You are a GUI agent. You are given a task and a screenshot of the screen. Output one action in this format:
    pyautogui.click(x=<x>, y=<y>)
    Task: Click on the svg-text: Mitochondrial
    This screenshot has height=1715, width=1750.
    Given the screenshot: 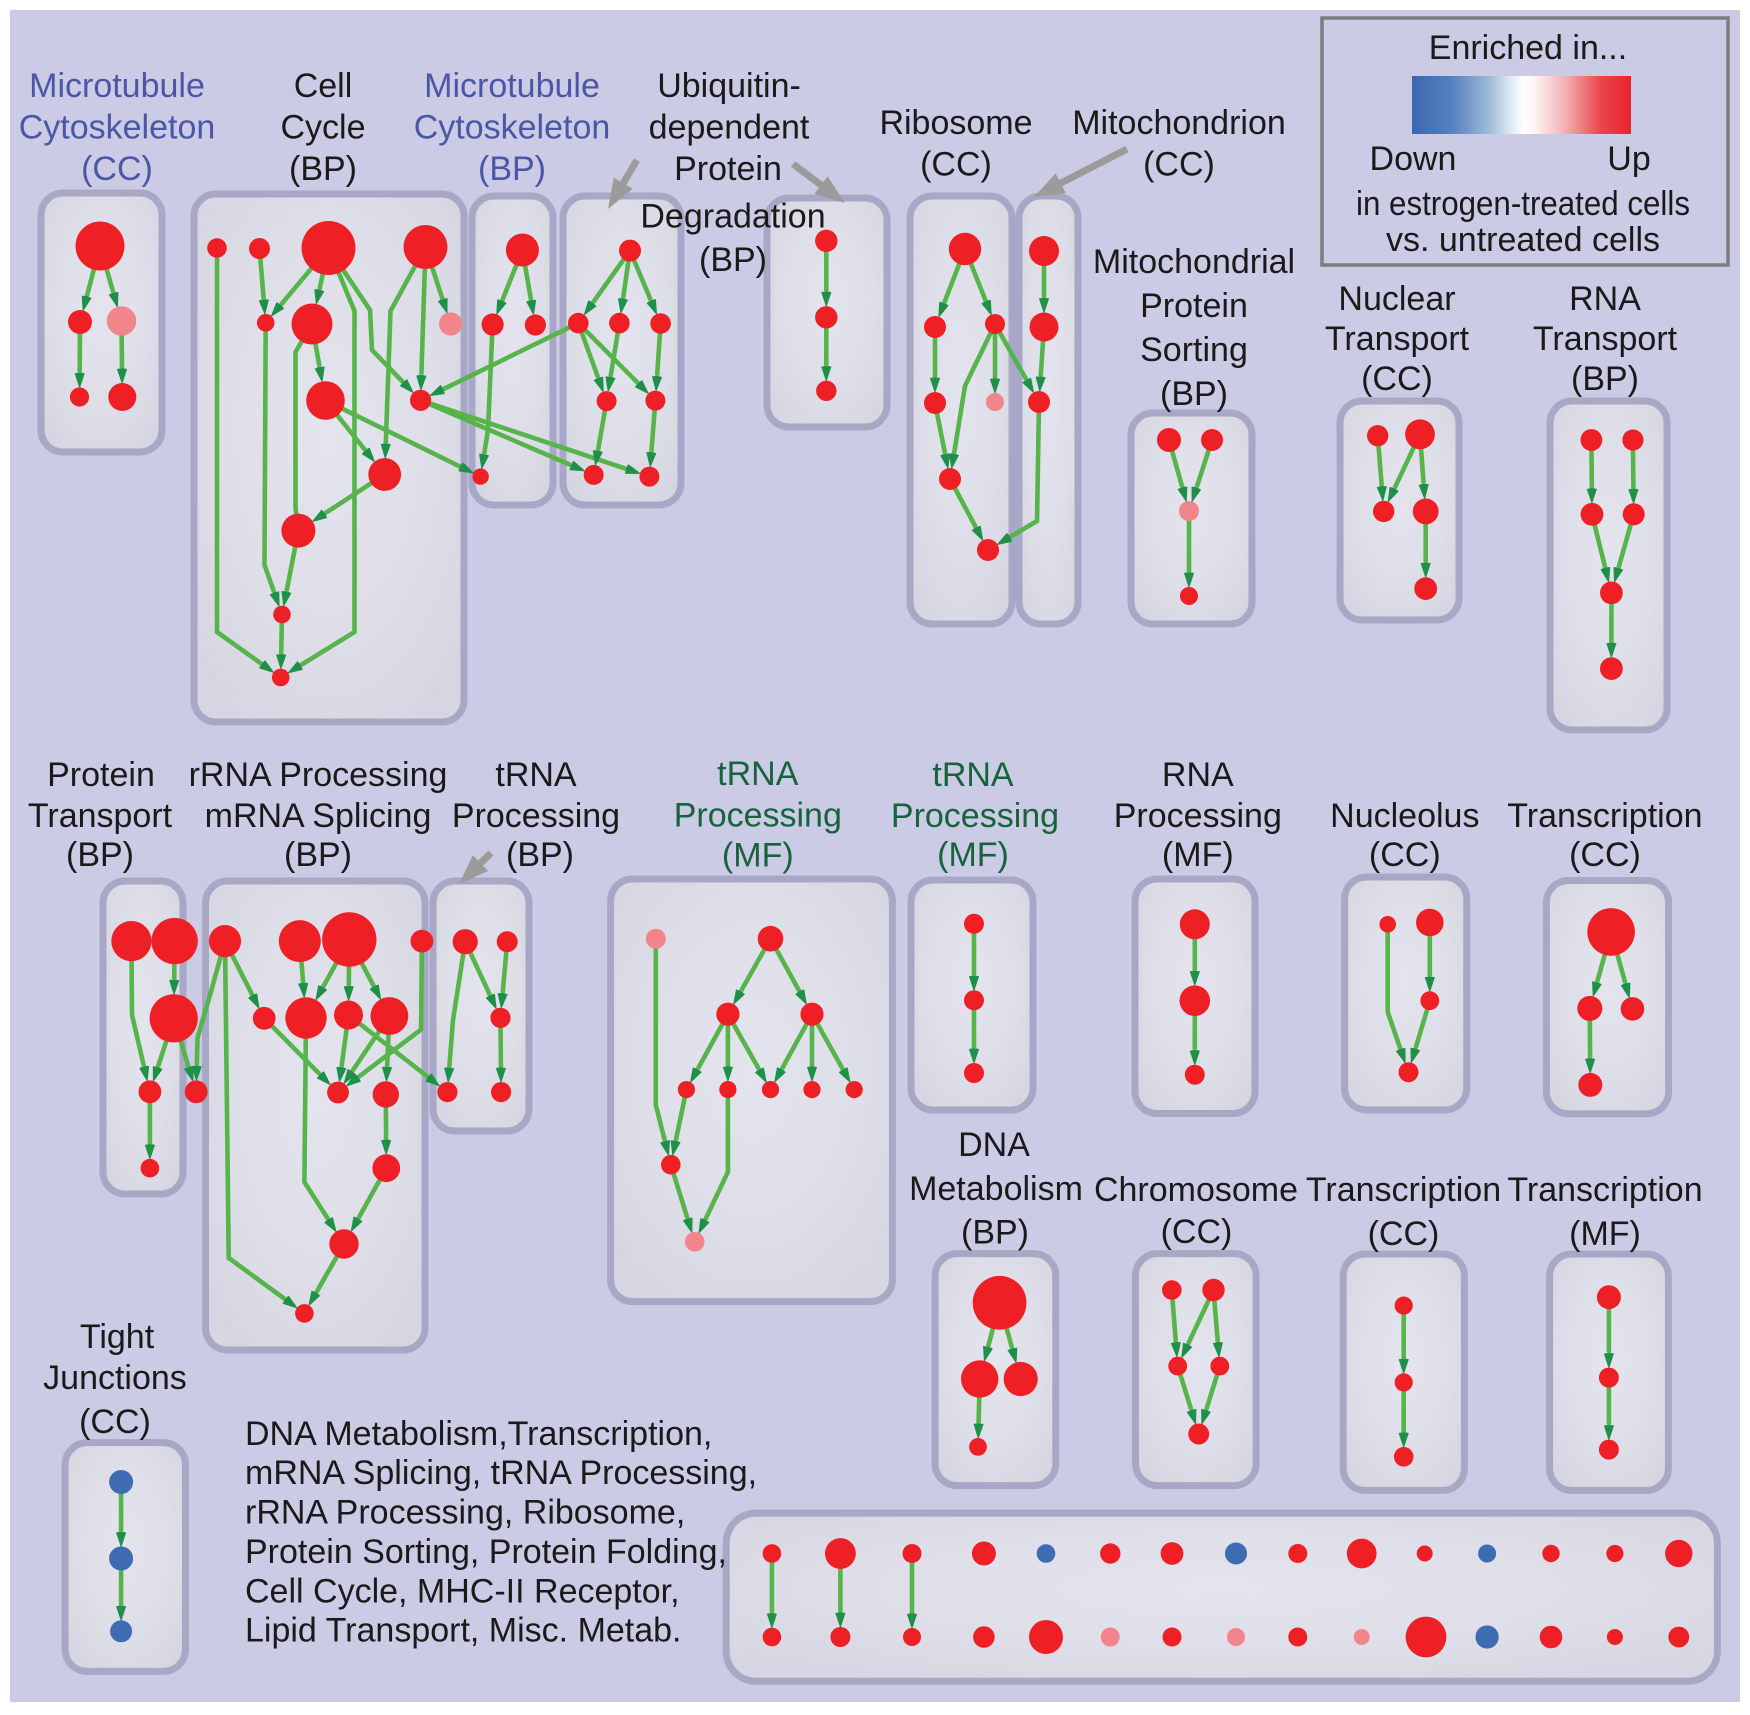 What is the action you would take?
    pyautogui.click(x=1194, y=262)
    